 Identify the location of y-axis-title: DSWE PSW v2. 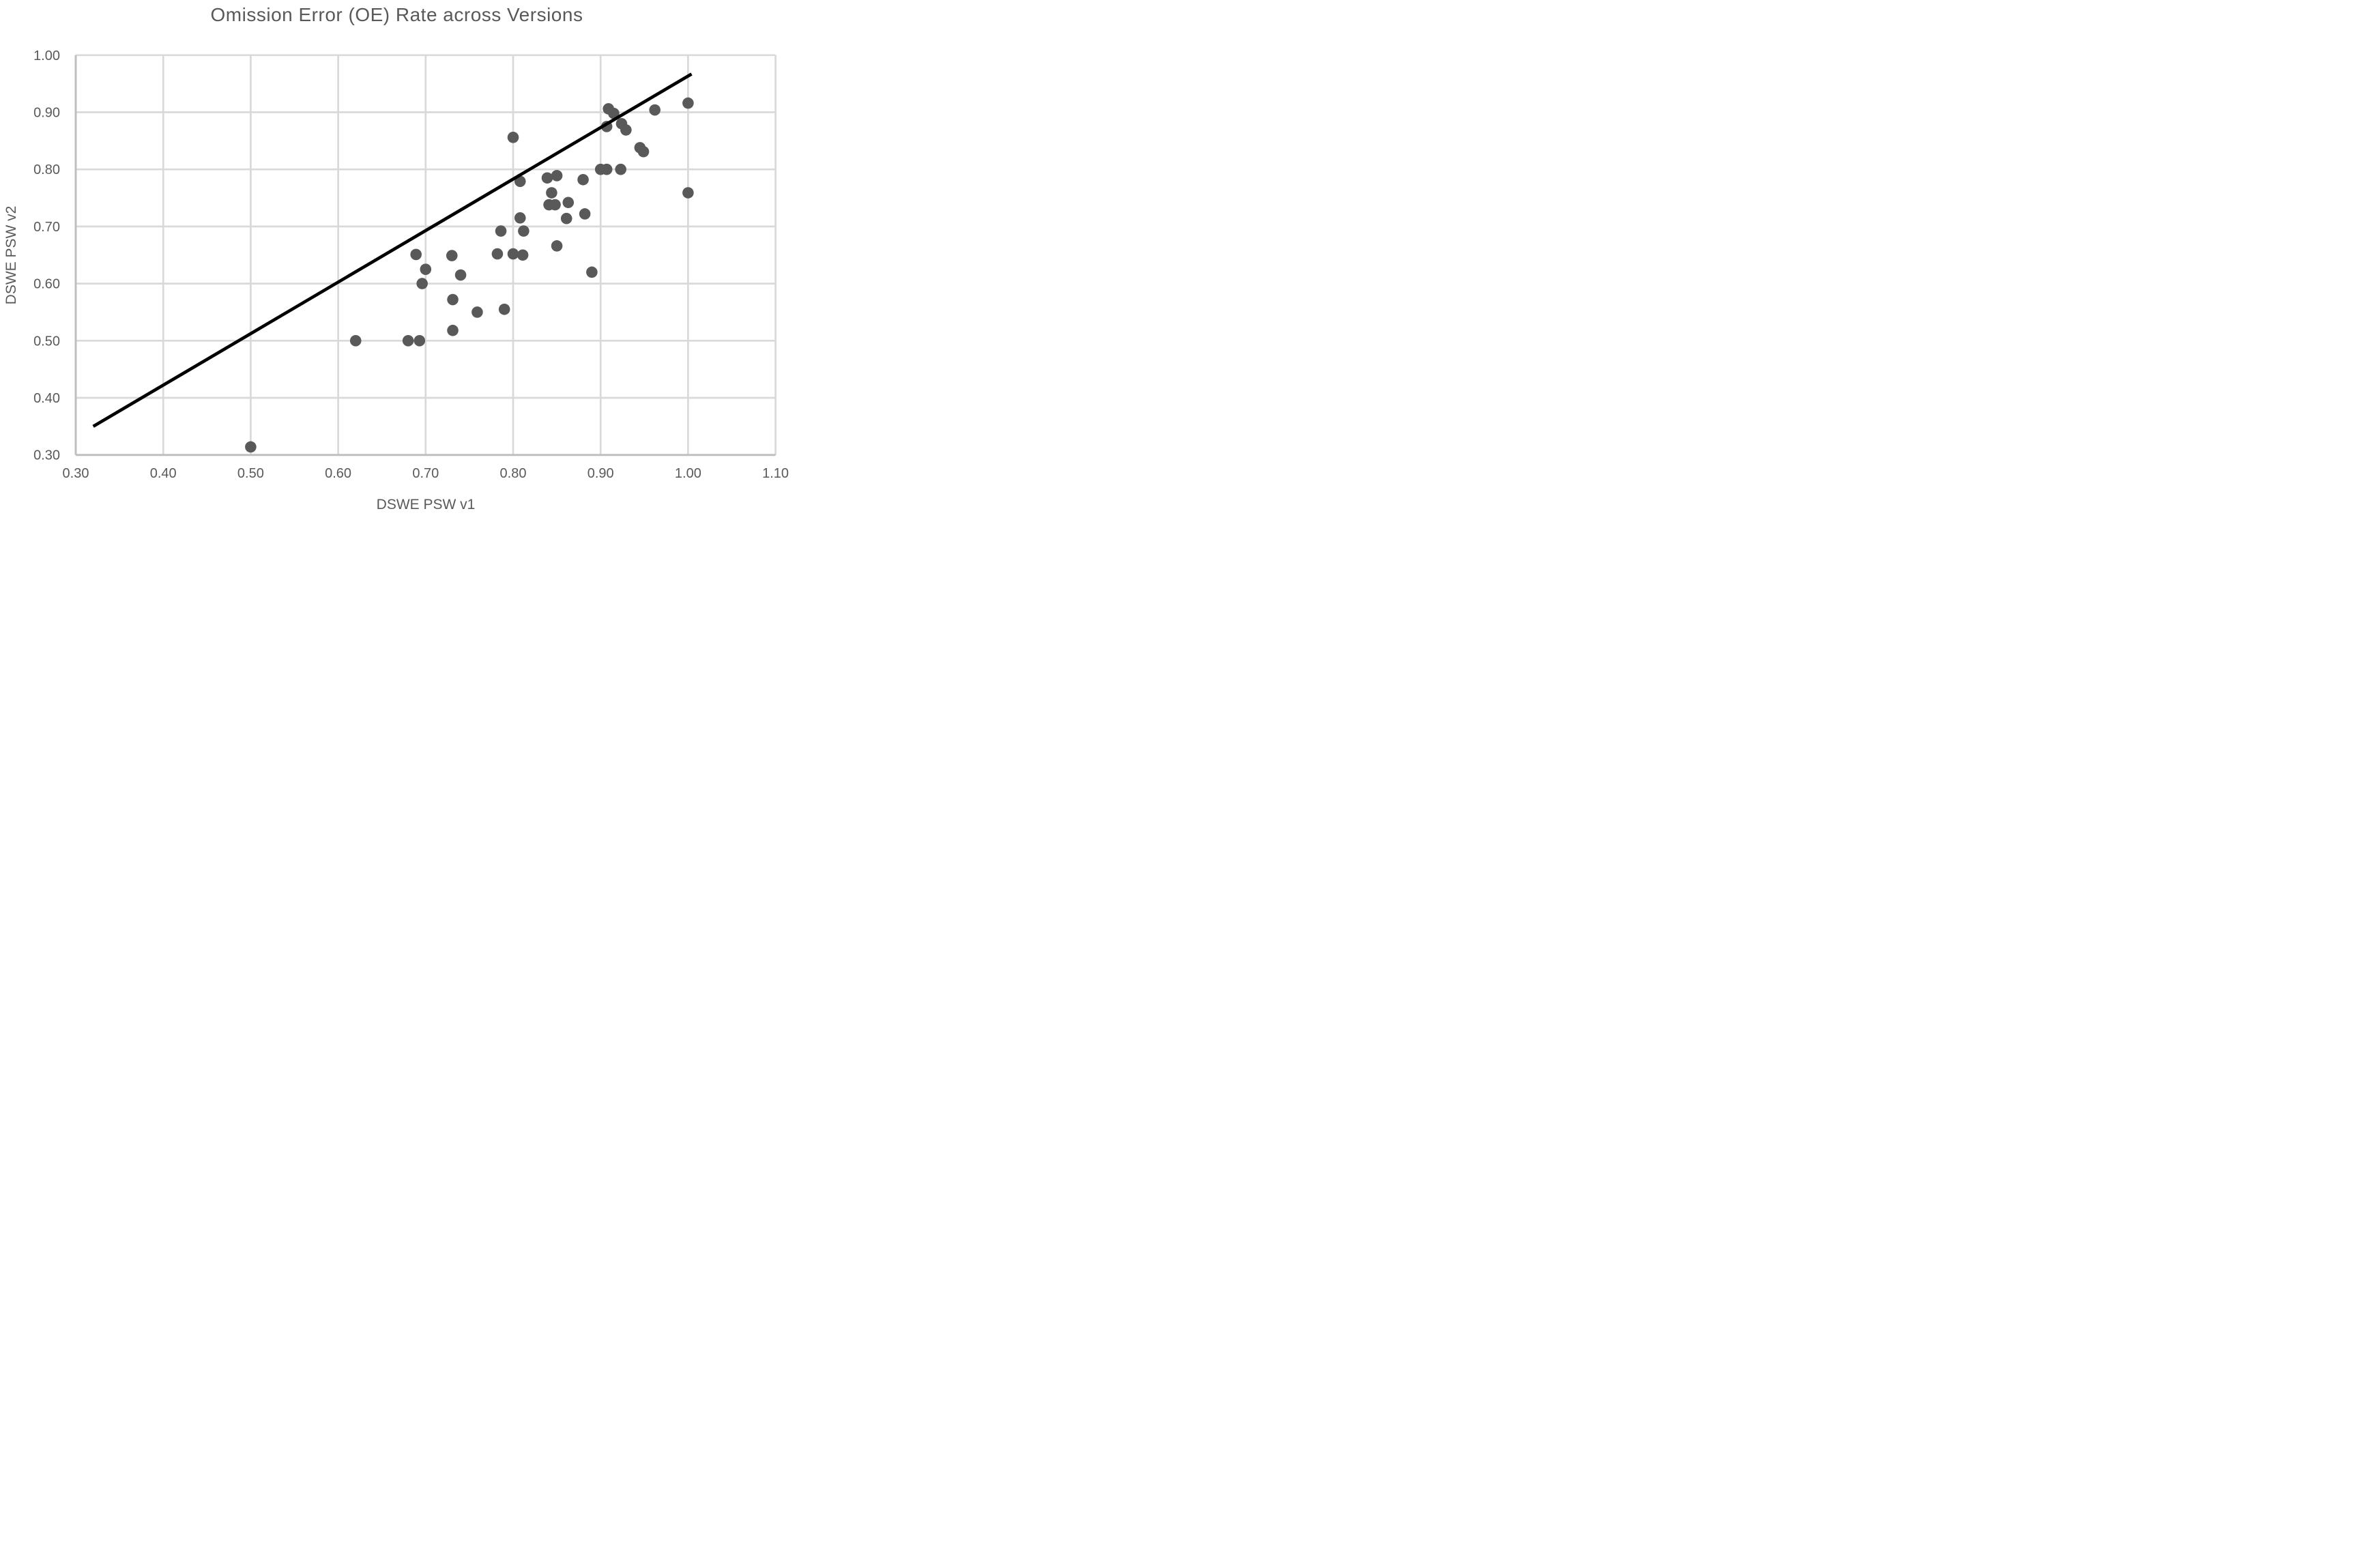
(11, 255).